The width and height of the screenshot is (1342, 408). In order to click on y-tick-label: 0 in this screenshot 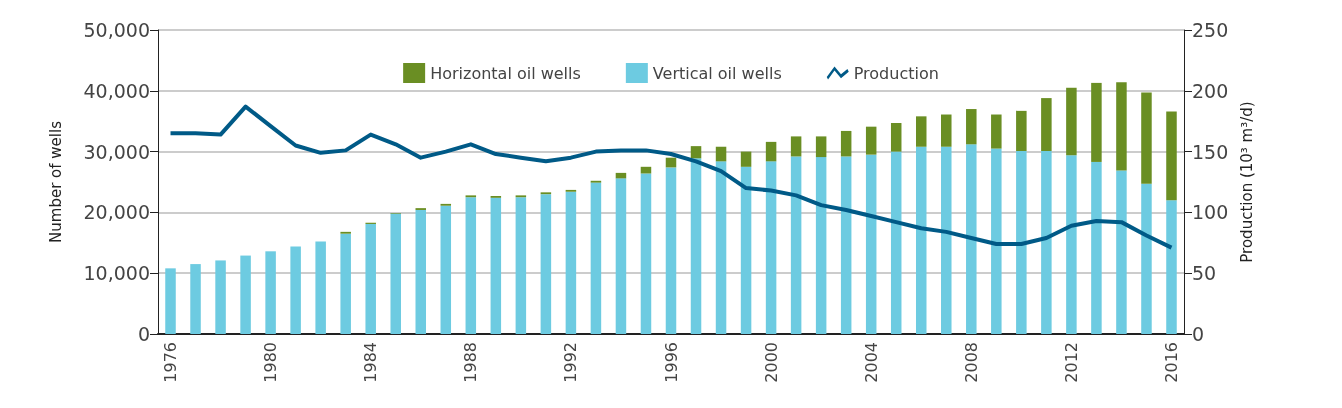, I will do `click(143, 334)`.